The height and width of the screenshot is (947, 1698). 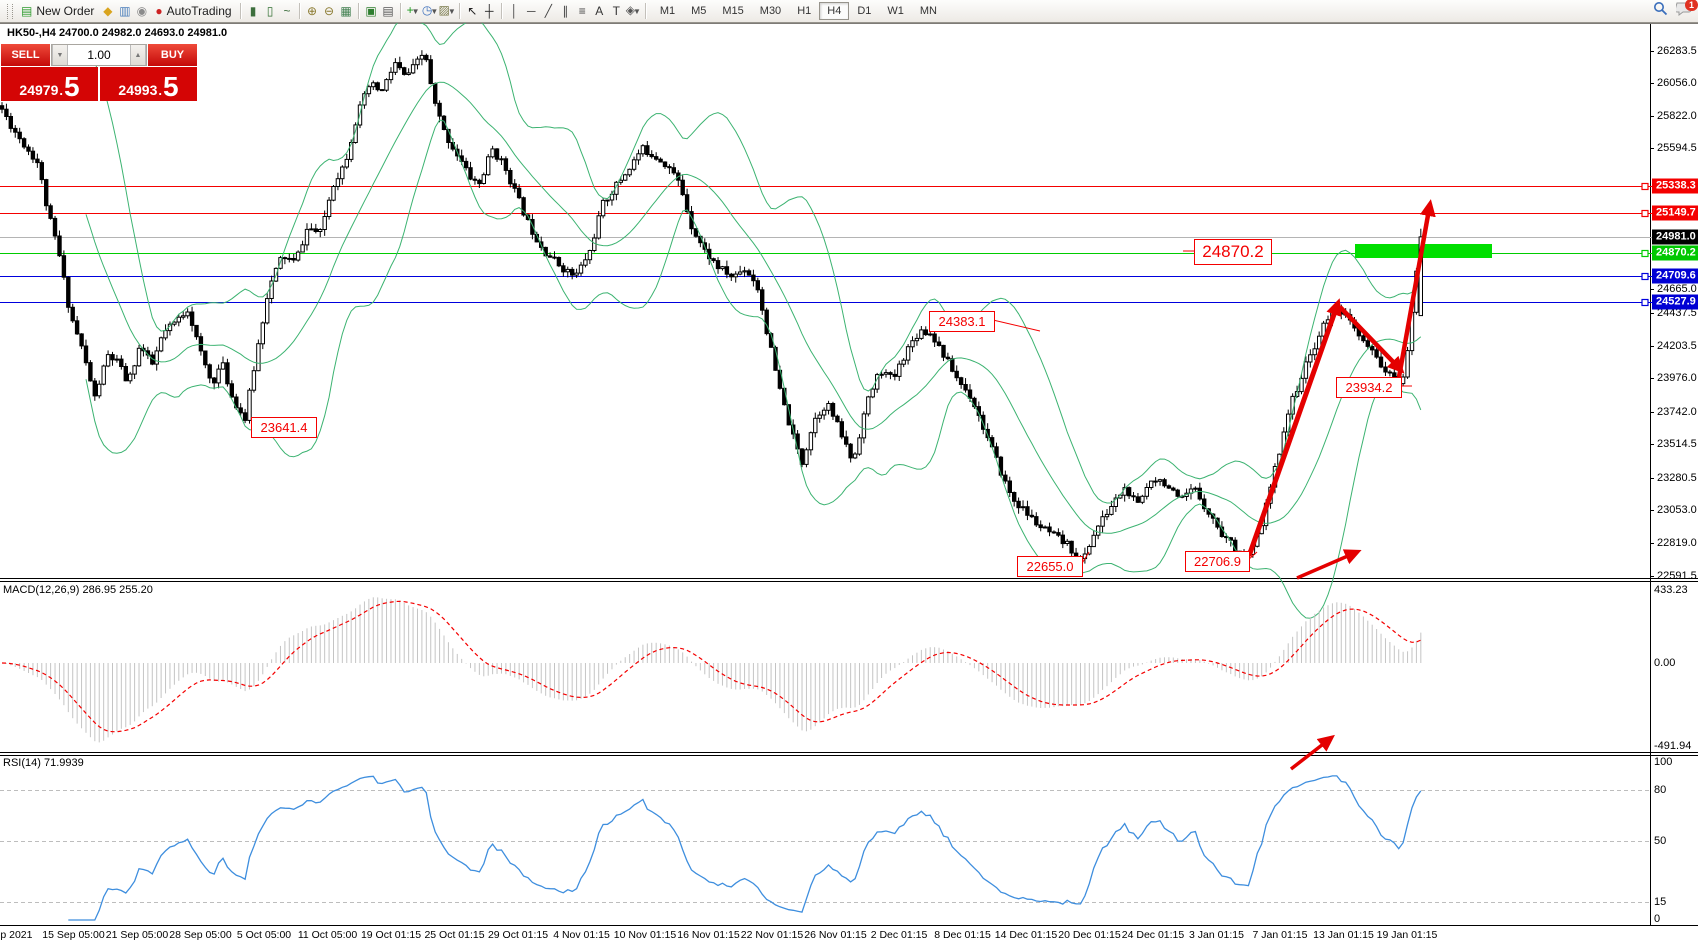 I want to click on price-axis-tick: 24437.5, so click(x=1677, y=313).